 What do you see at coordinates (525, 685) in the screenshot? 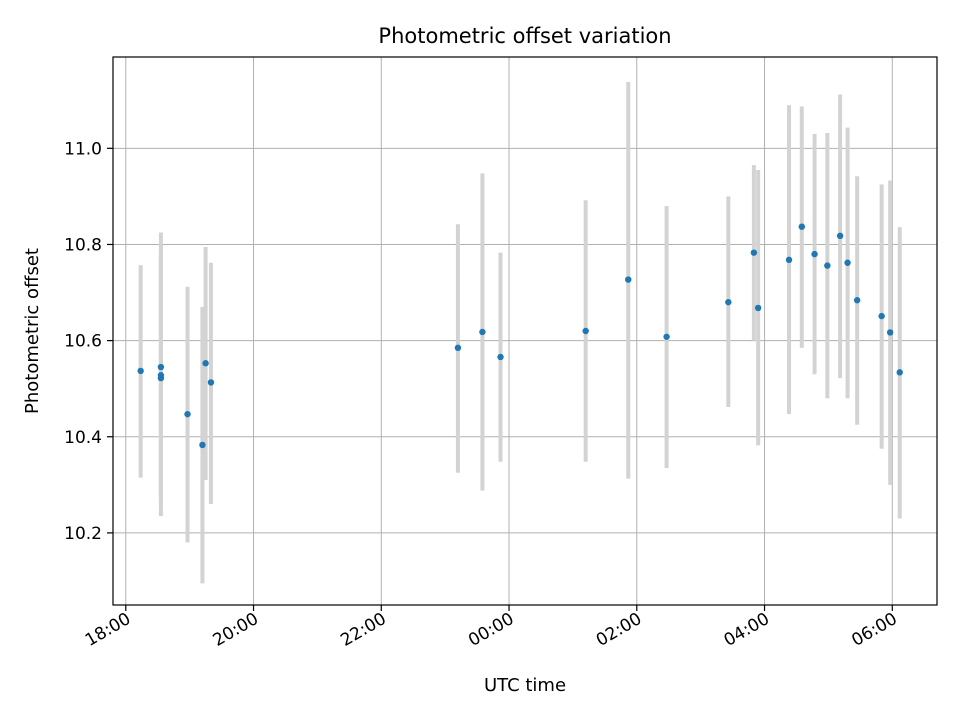
I see `x-axis-label: UTC time` at bounding box center [525, 685].